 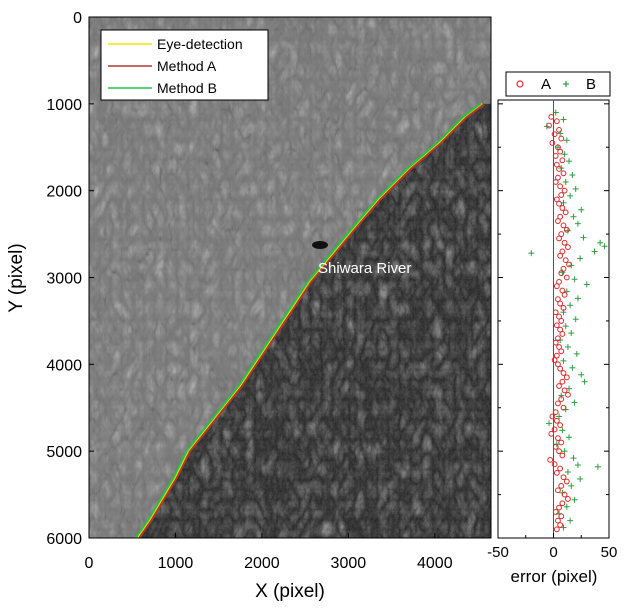 What do you see at coordinates (64, 192) in the screenshot?
I see `y-tick-label: 2000` at bounding box center [64, 192].